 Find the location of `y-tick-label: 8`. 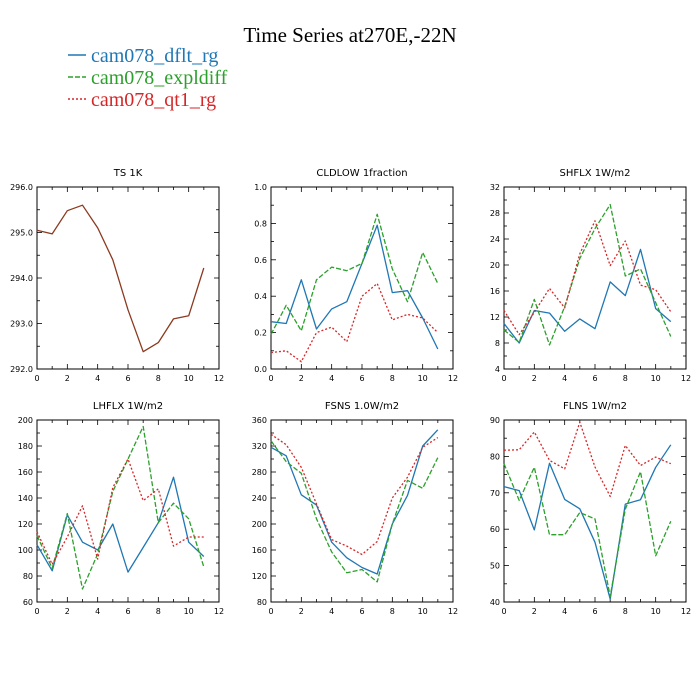

y-tick-label: 8 is located at coordinates (497, 343).